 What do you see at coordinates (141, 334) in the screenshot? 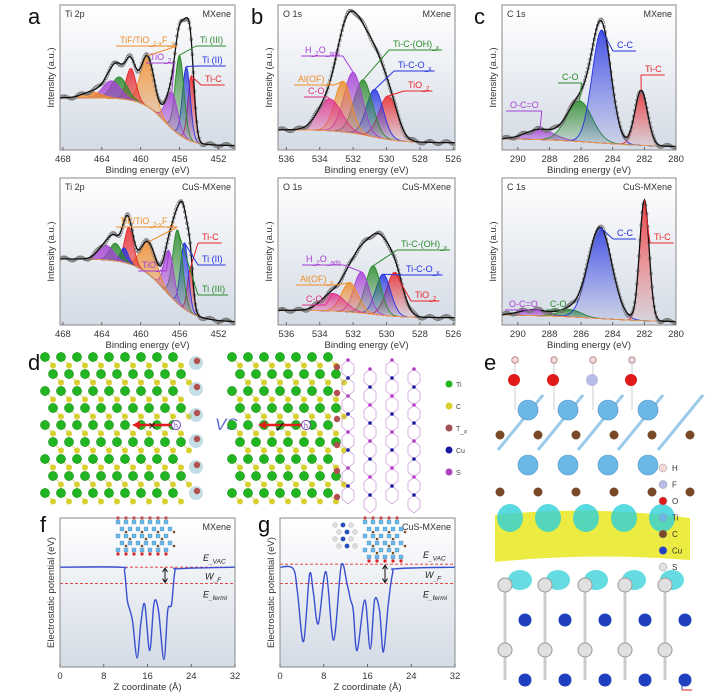
I see `x-tick-label: 460` at bounding box center [141, 334].